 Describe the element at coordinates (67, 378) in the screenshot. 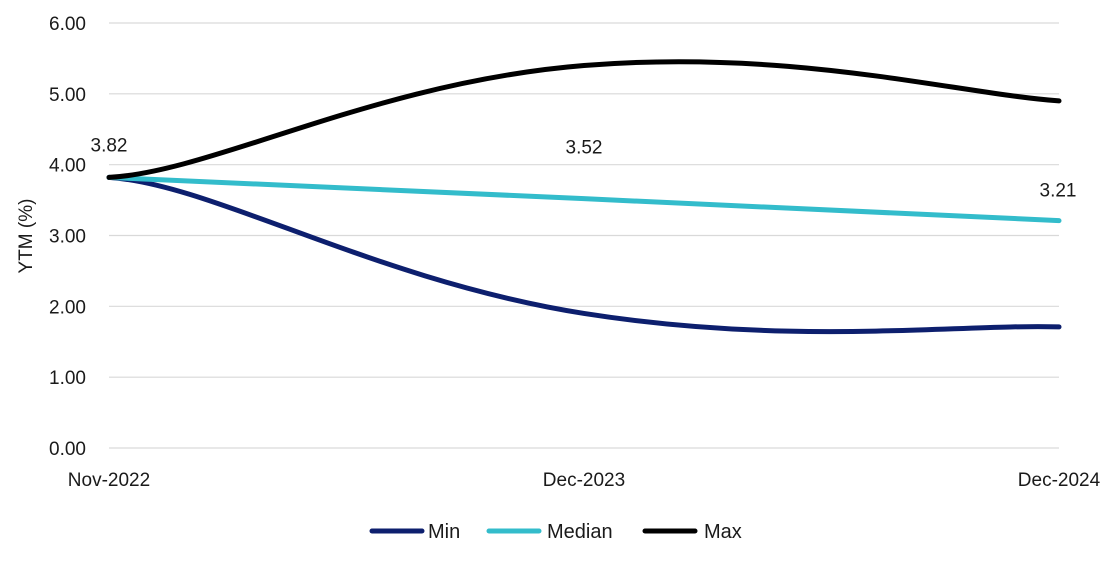

I see `y-tick-label: 1.00` at that location.